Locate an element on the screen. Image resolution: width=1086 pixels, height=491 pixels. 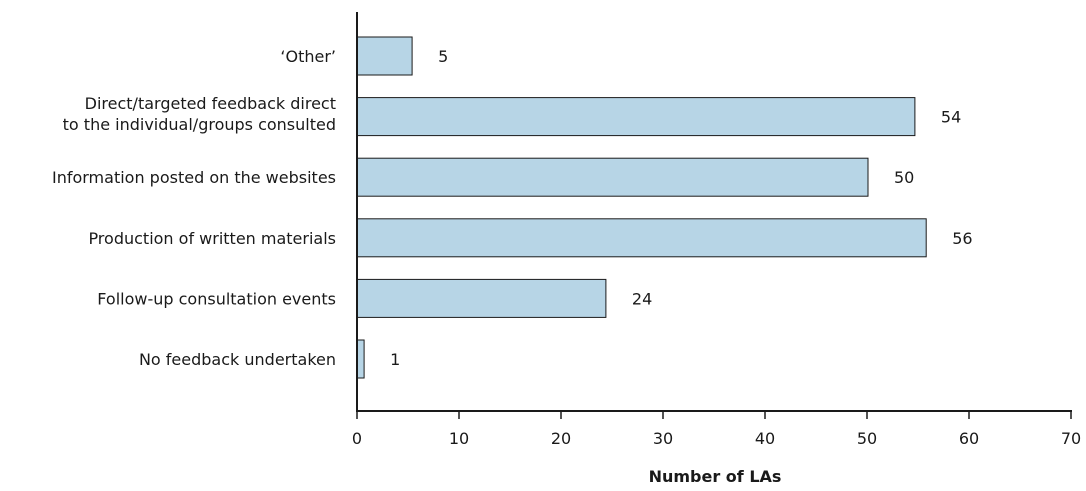
bar-value-label: 50 is located at coordinates (904, 177).